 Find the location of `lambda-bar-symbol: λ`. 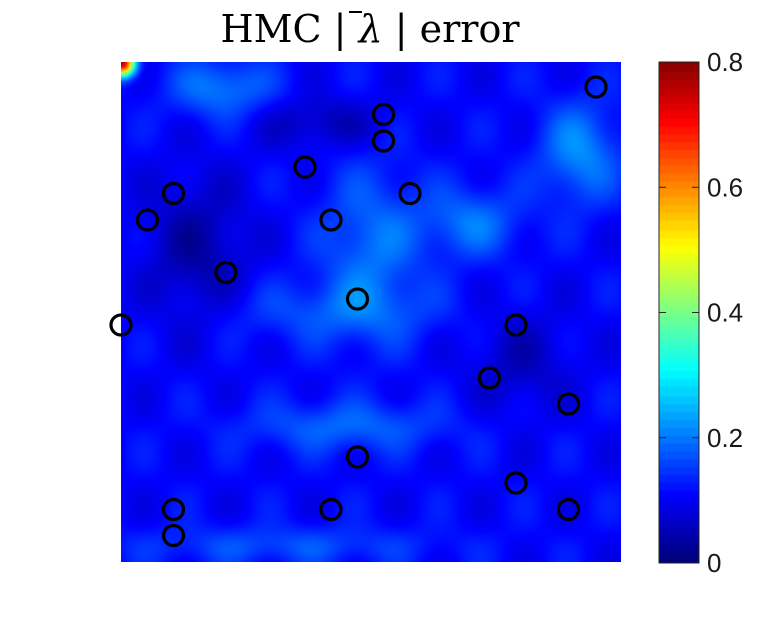

lambda-bar-symbol: λ is located at coordinates (370, 29).